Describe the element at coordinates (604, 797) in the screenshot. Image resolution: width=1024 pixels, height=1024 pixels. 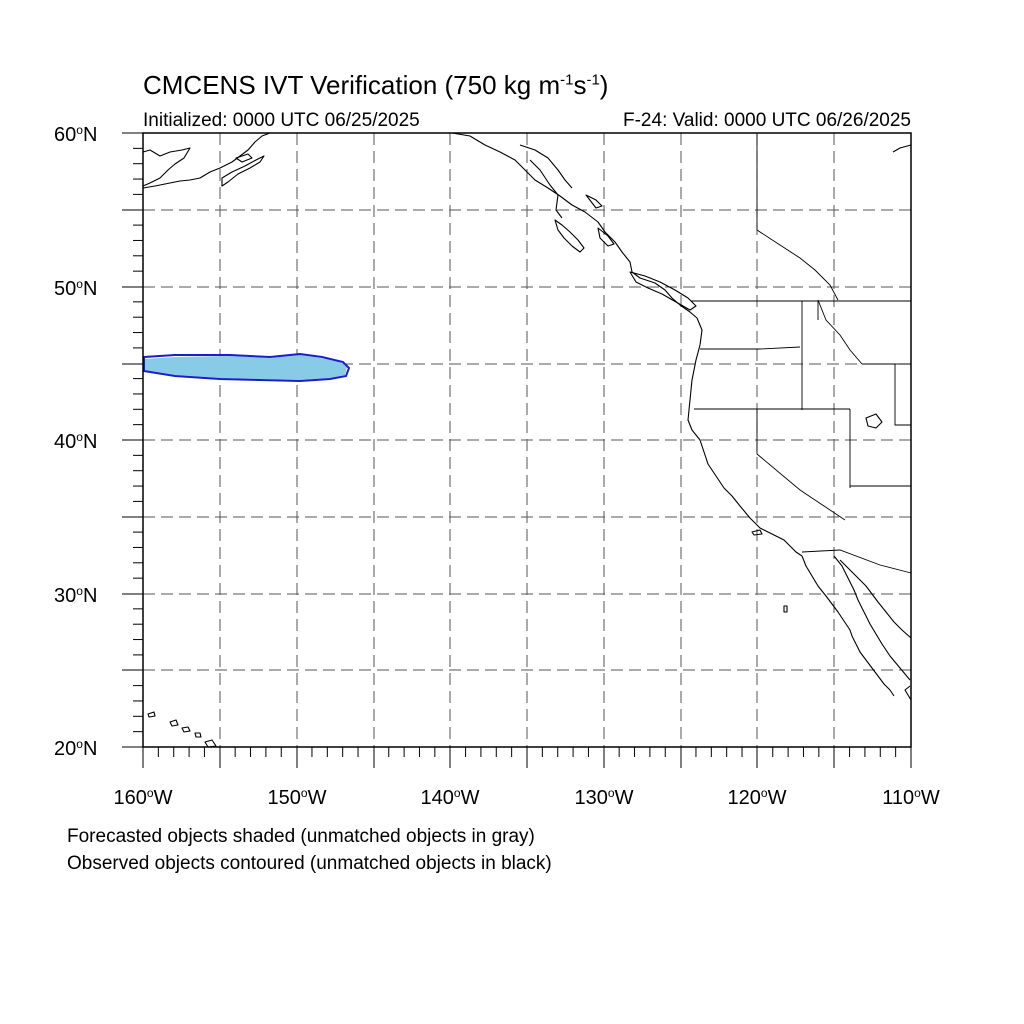
I see `lon-label-130w: 130oW` at that location.